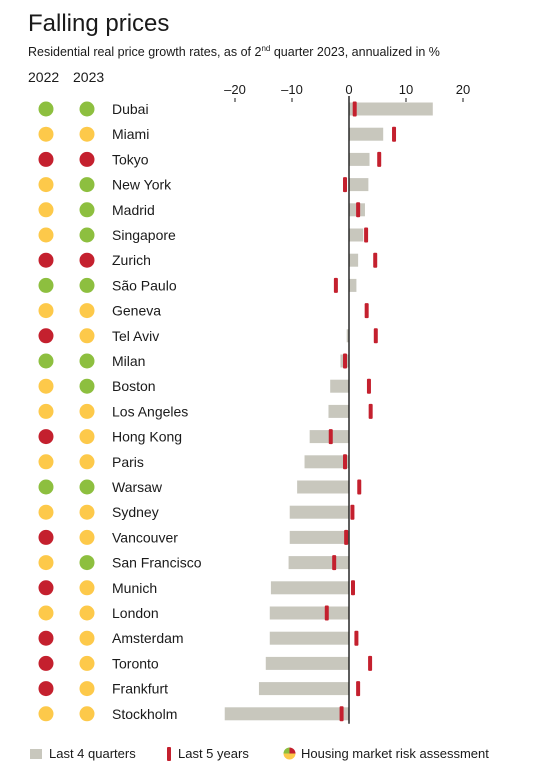 The image size is (534, 774). I want to click on chart-title: Falling prices, so click(99, 23).